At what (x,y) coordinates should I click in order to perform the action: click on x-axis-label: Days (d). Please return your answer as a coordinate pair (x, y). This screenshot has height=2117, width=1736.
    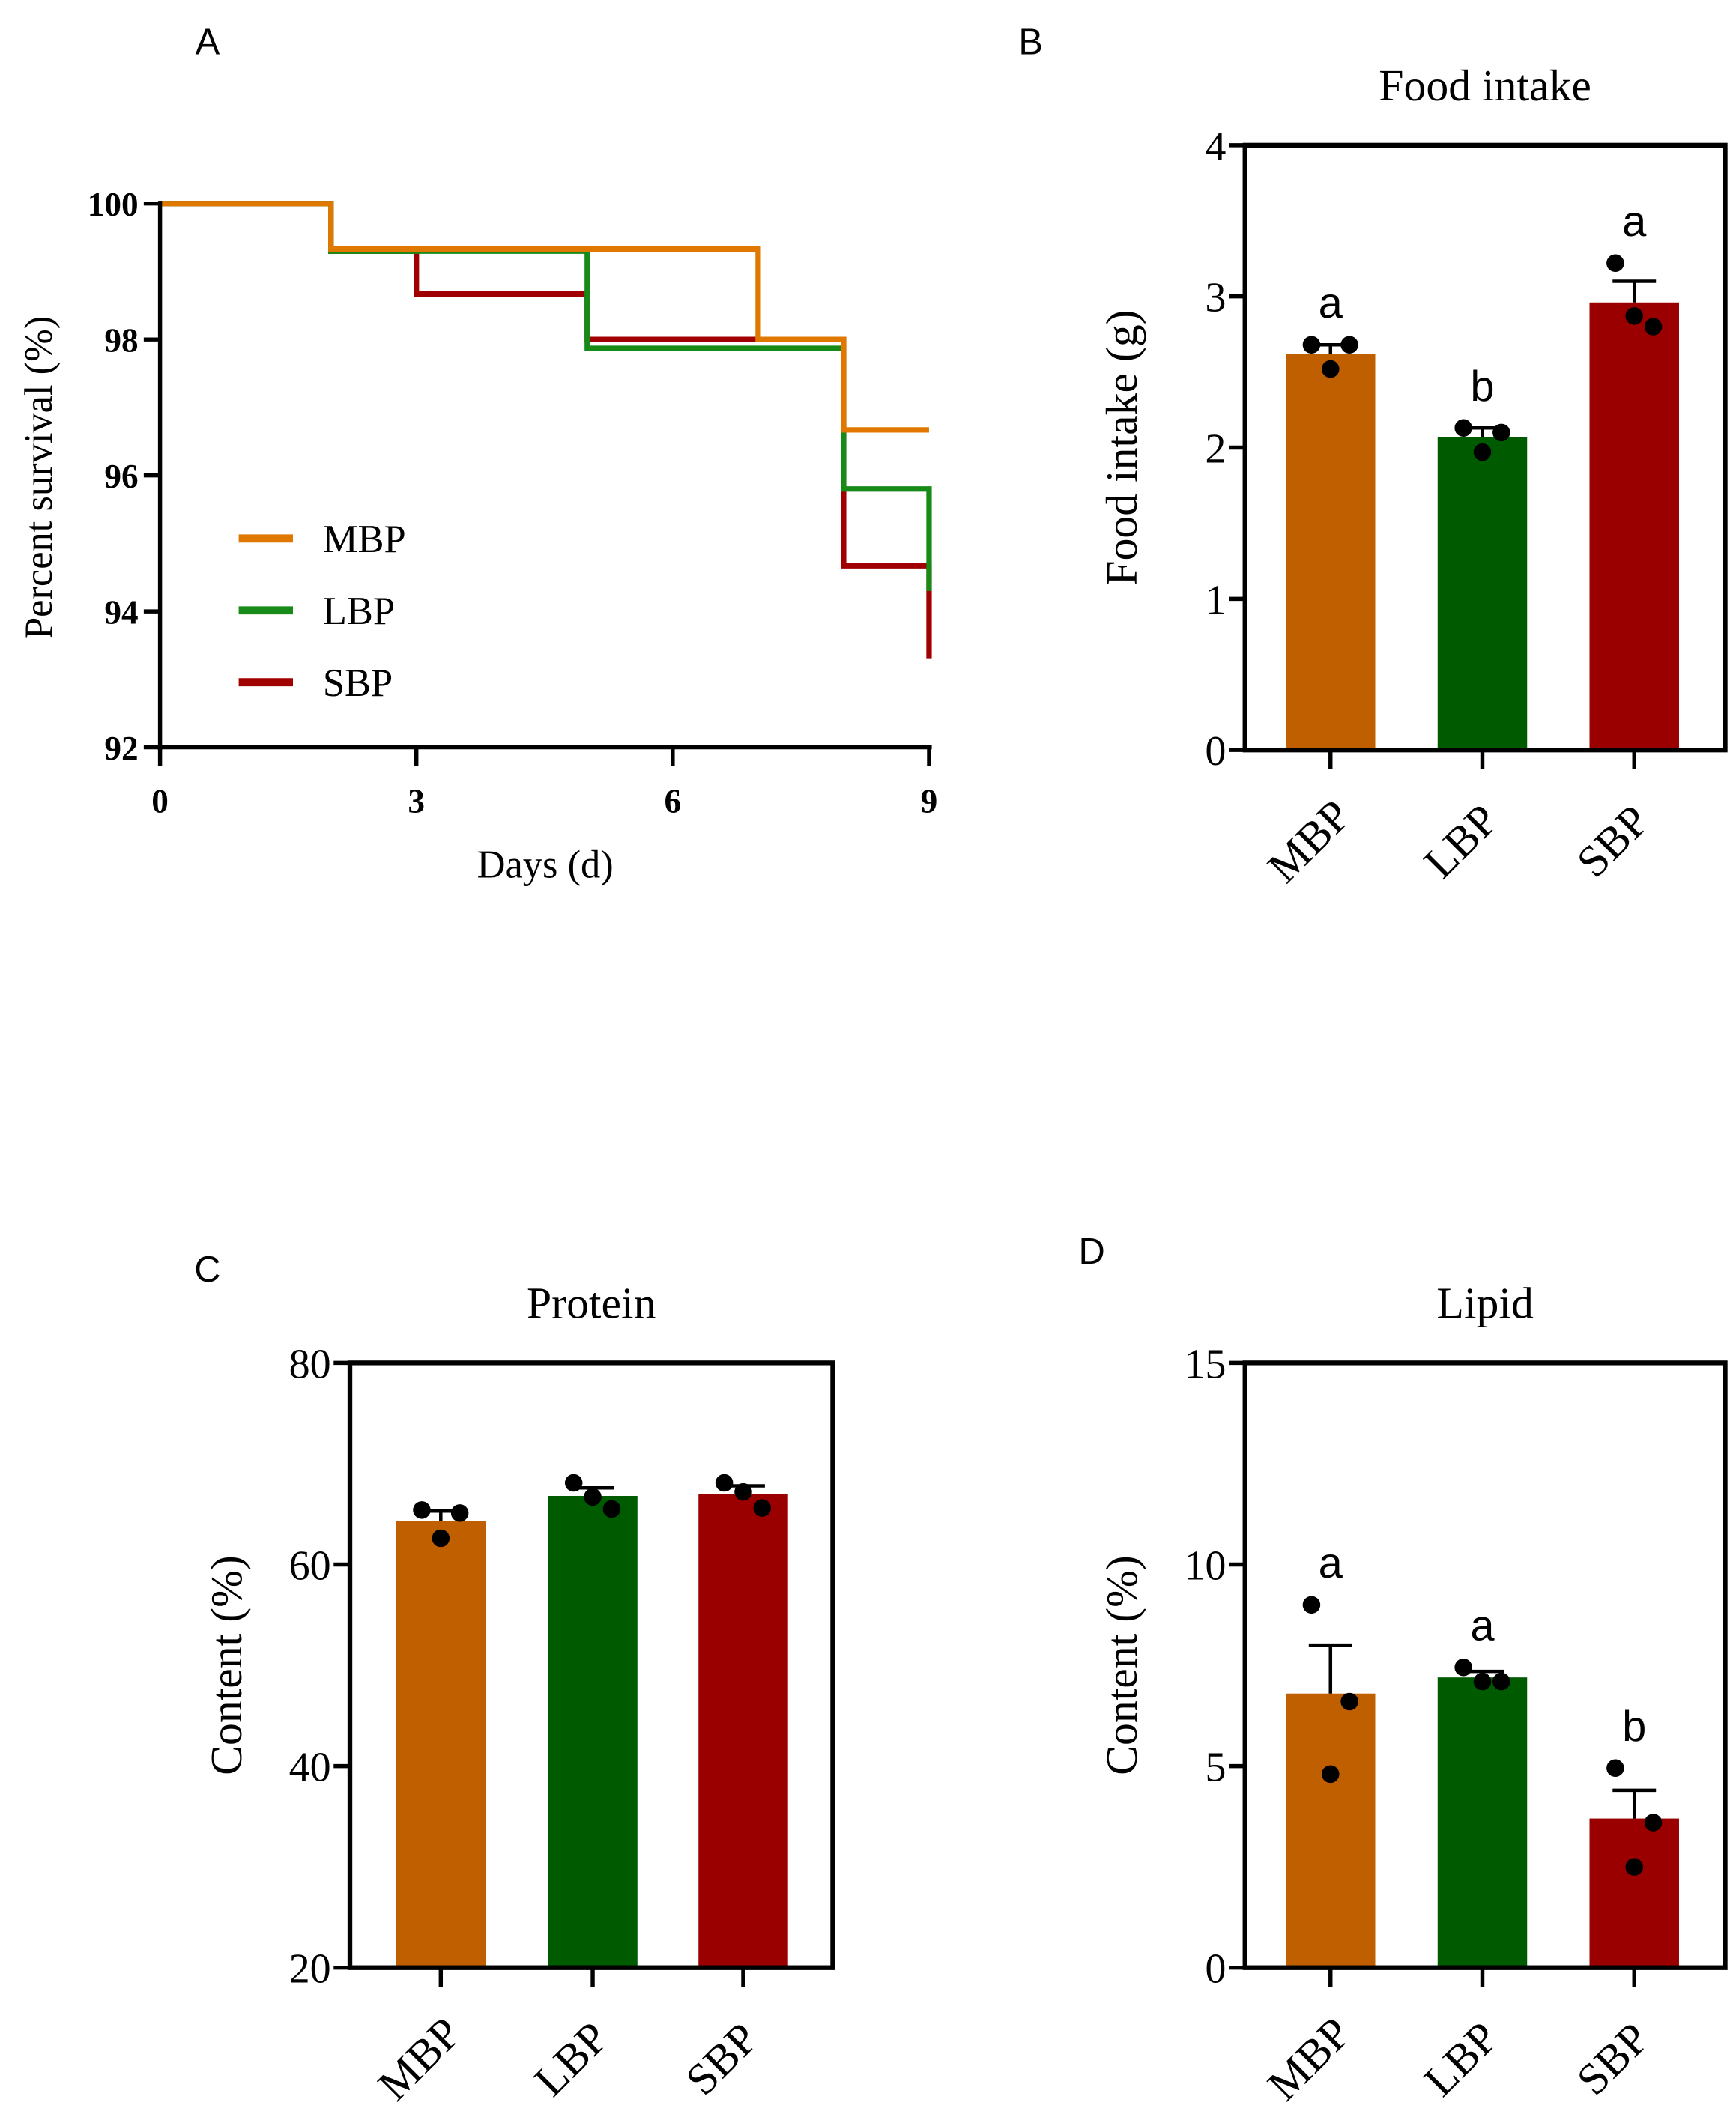
    Looking at the image, I should click on (545, 864).